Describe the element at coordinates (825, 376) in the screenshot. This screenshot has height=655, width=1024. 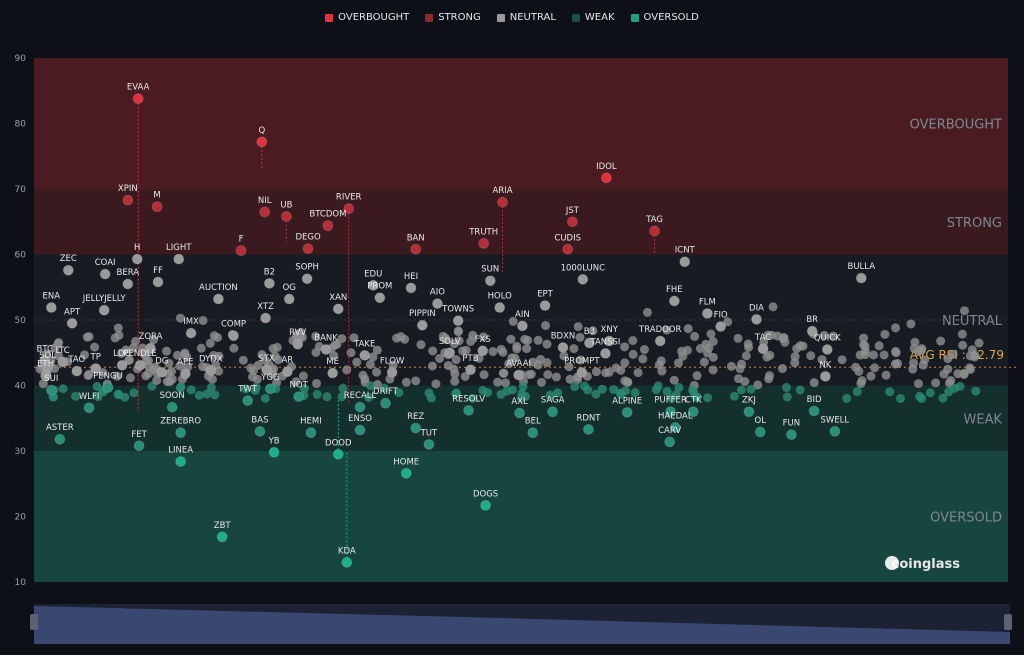
I see `point-nk` at that location.